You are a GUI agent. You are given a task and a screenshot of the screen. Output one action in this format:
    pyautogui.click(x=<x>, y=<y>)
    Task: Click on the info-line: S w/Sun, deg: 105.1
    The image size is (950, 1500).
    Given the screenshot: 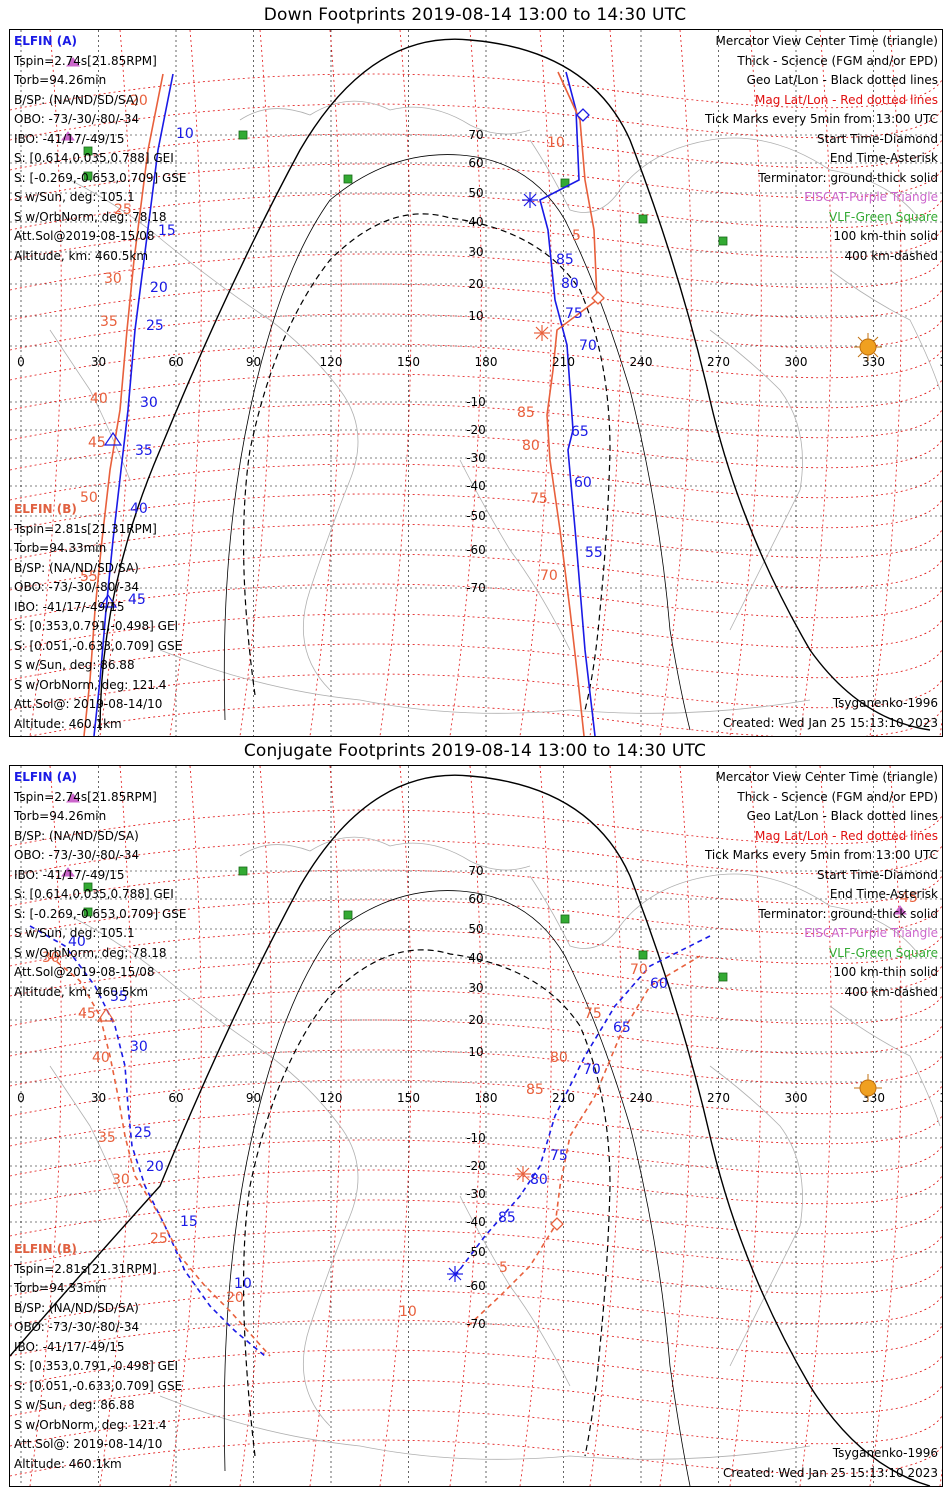 What is the action you would take?
    pyautogui.click(x=74, y=933)
    